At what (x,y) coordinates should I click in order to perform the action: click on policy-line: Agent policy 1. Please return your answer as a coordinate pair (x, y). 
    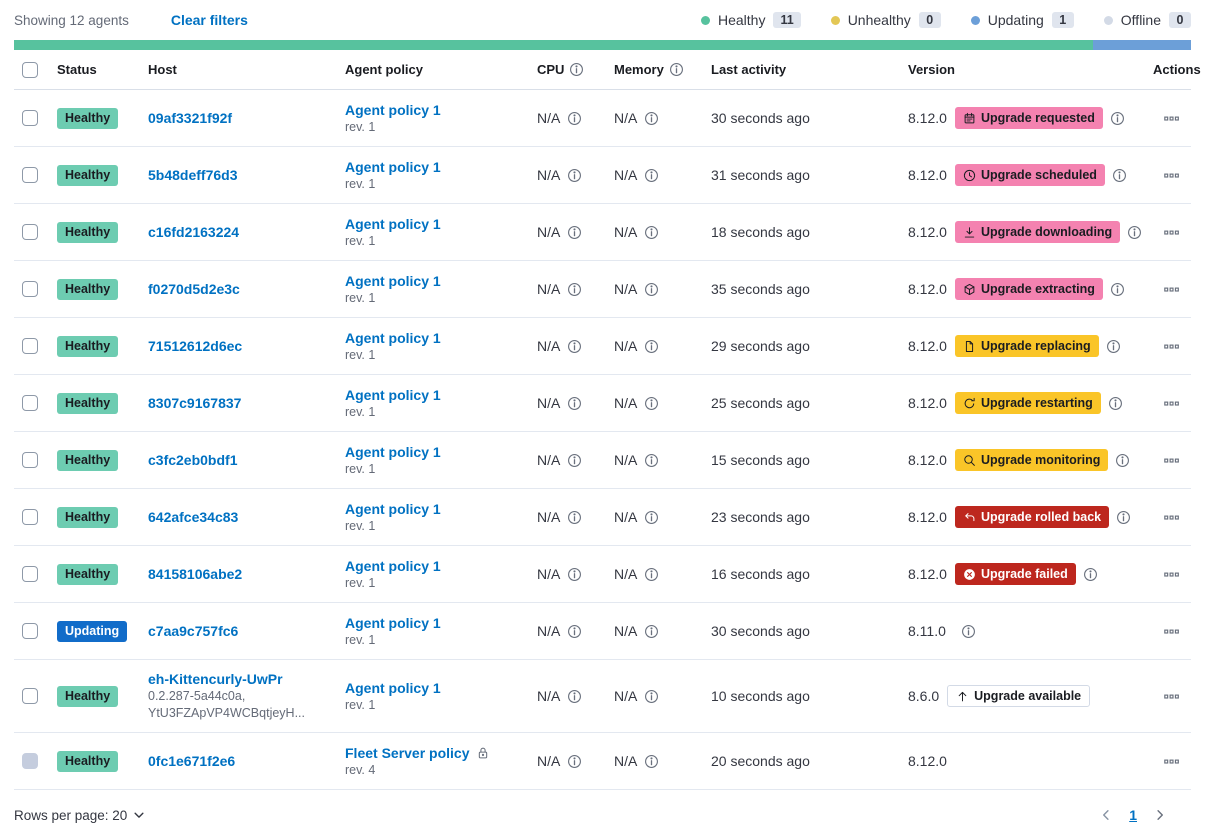
    Looking at the image, I should click on (393, 509).